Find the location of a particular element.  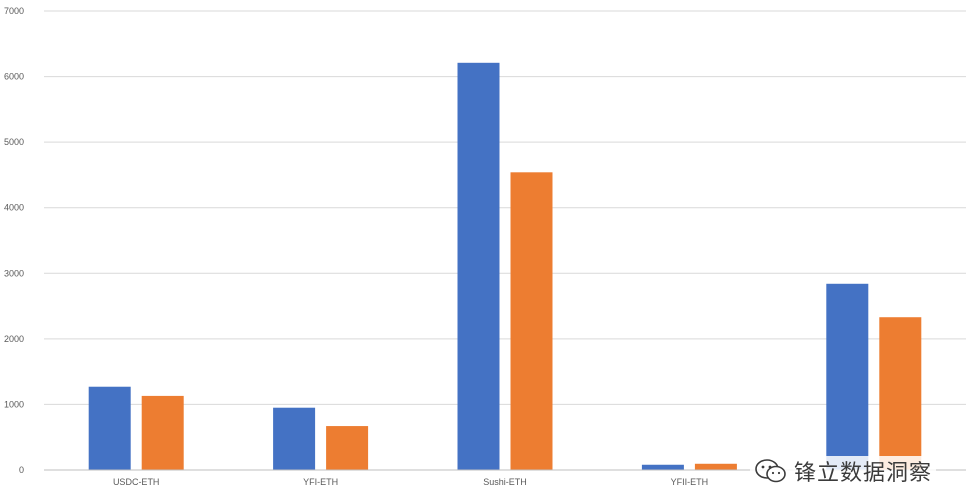

x-tick-label: YFII-ETH is located at coordinates (690, 482).